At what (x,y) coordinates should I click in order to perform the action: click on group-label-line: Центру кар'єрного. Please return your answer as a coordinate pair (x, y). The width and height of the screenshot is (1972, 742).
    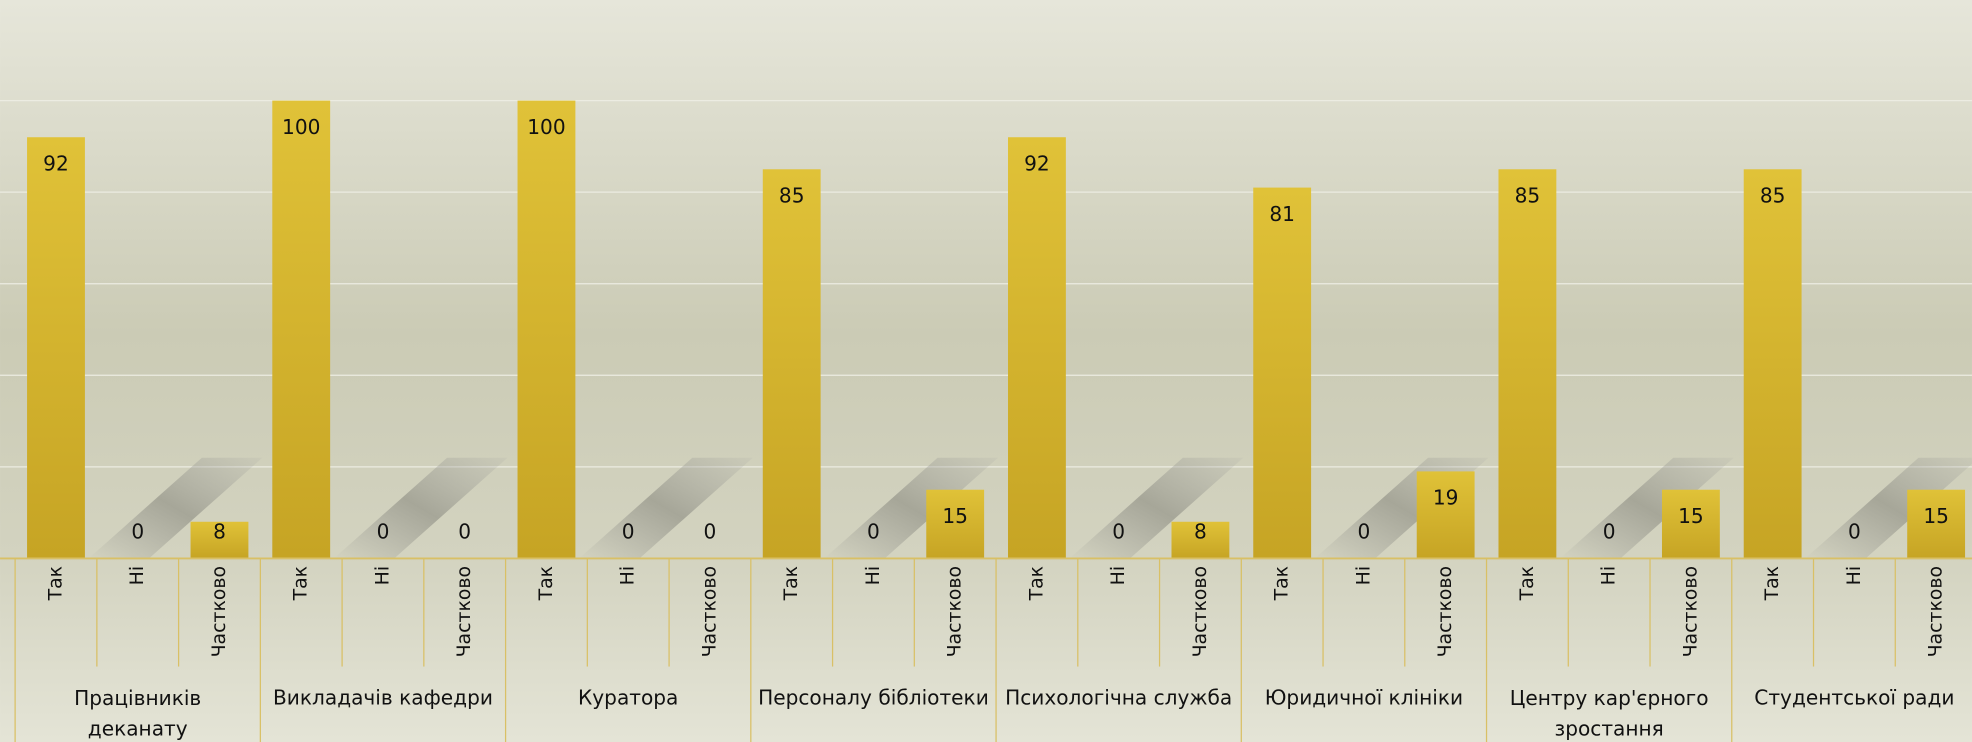
    Looking at the image, I should click on (1609, 698).